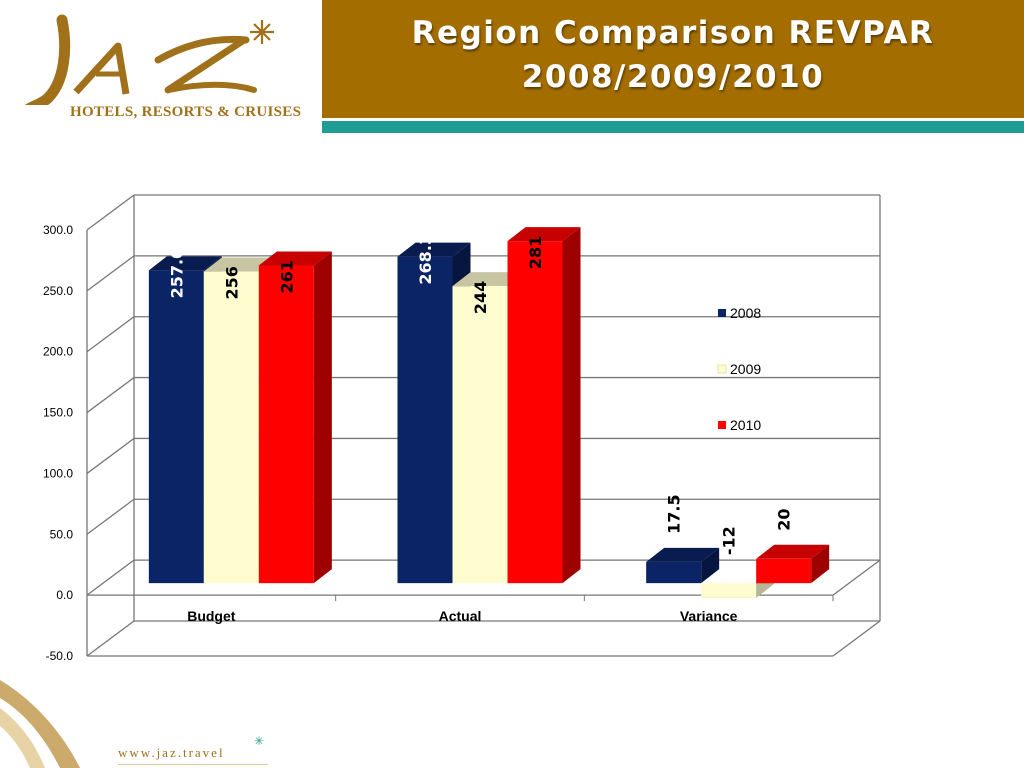  Describe the element at coordinates (176, 273) in the screenshot. I see `data-label: 257.0` at that location.